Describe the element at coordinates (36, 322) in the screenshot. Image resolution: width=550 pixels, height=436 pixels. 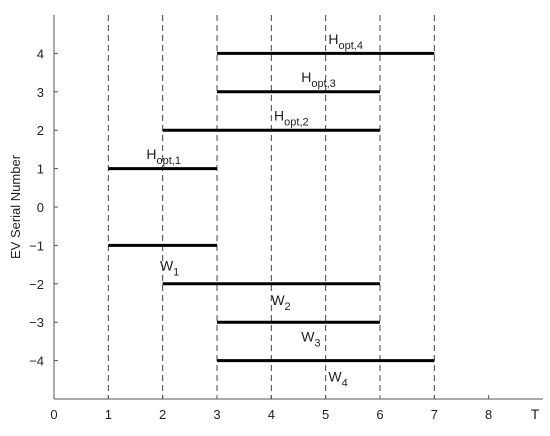
I see `y-tick-label: −3` at that location.